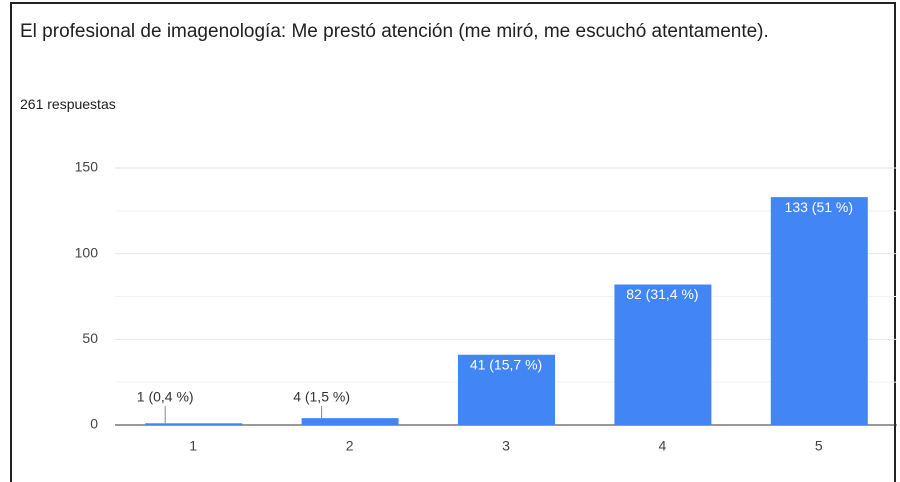 The width and height of the screenshot is (900, 482). I want to click on y-tick-label: 150, so click(87, 167).